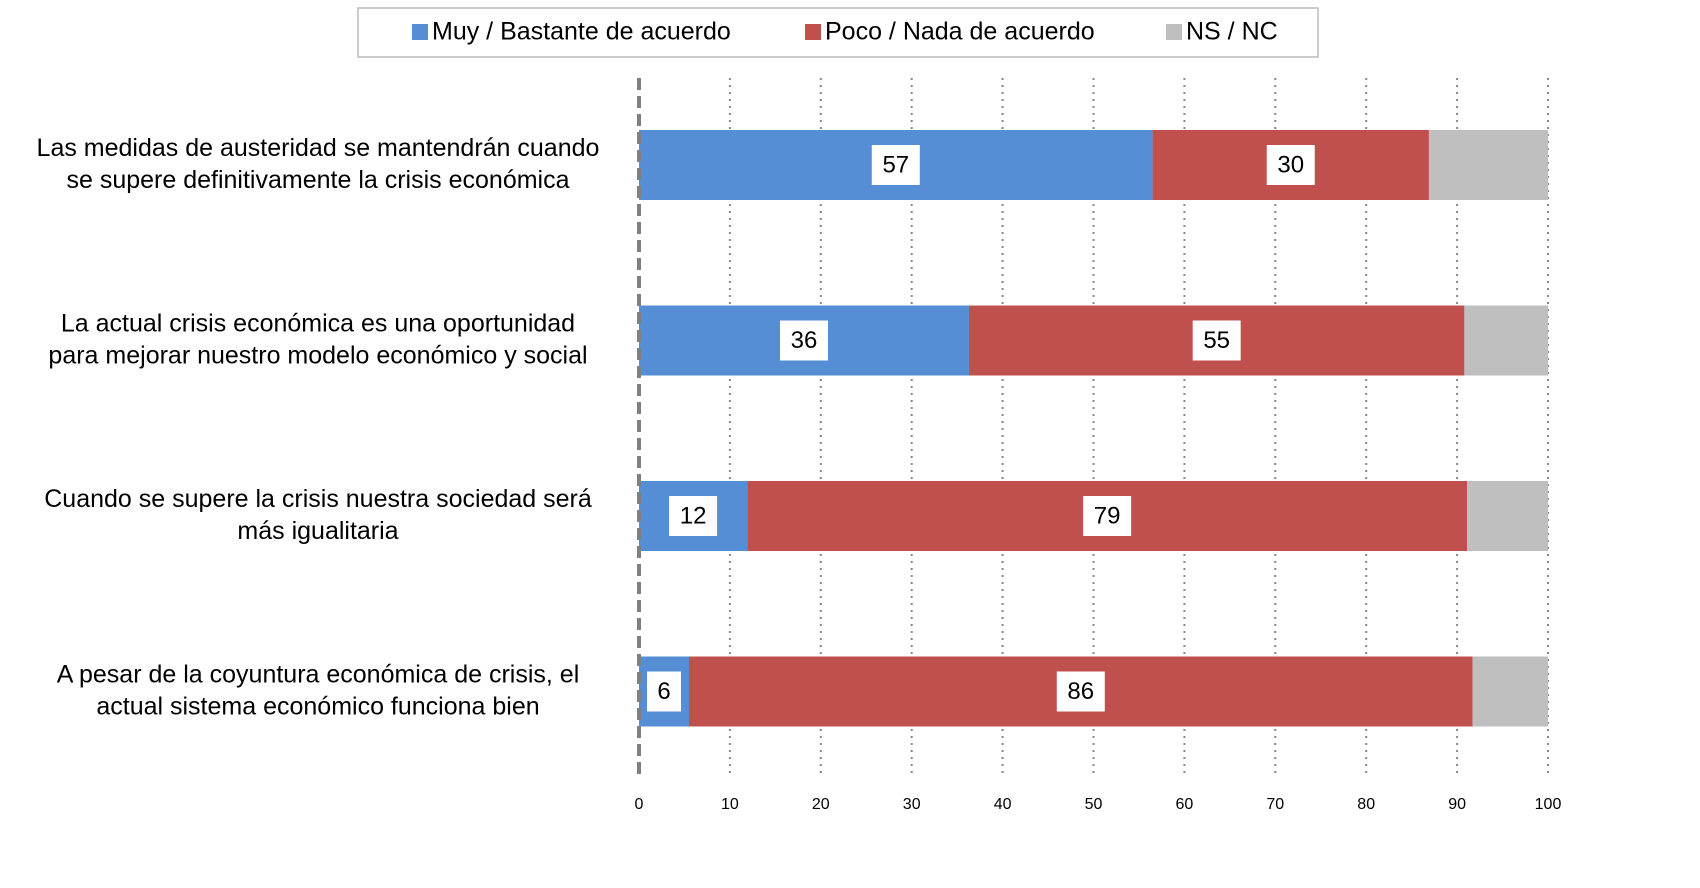  Describe the element at coordinates (1003, 804) in the screenshot. I see `x-tick-label: 40` at that location.